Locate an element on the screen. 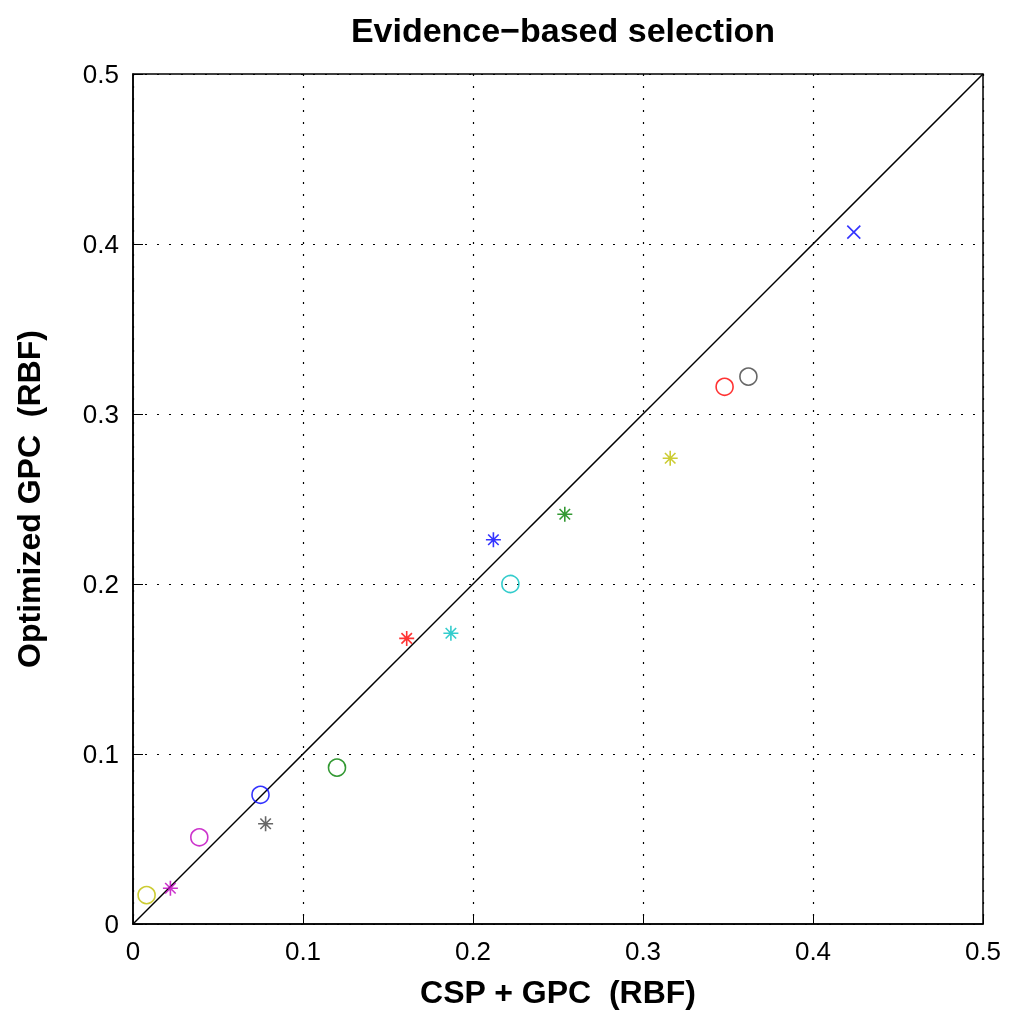 The height and width of the screenshot is (1023, 1017). y-tick-label: 0.5 is located at coordinates (100, 74).